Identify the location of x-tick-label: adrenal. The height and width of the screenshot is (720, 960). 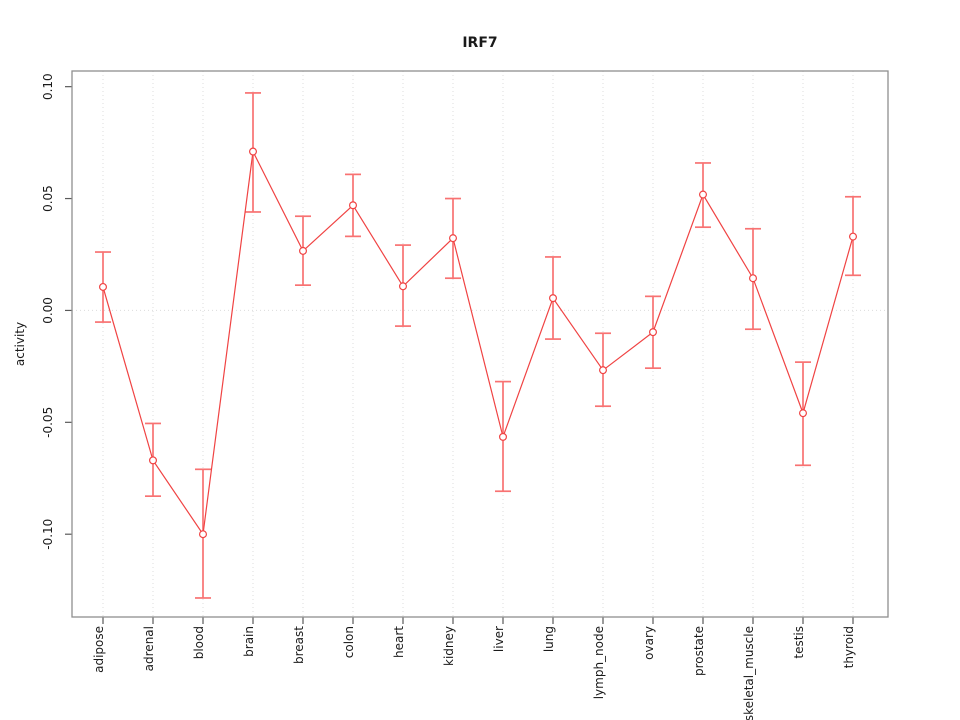
(149, 648).